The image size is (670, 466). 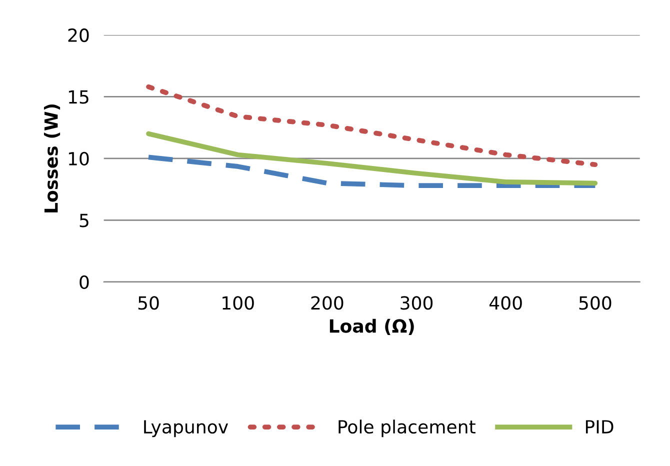 What do you see at coordinates (416, 303) in the screenshot?
I see `x-tick-label: 300` at bounding box center [416, 303].